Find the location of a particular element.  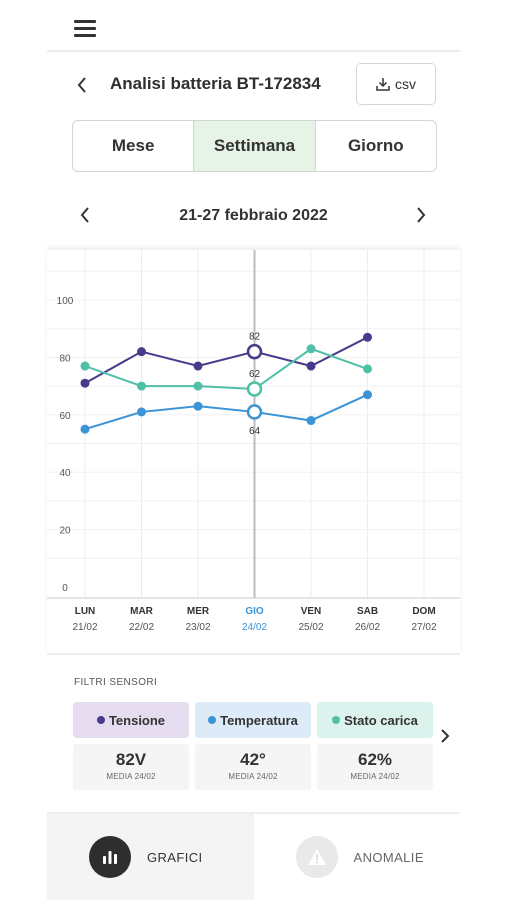

y-tick-label: 60 is located at coordinates (65, 416).